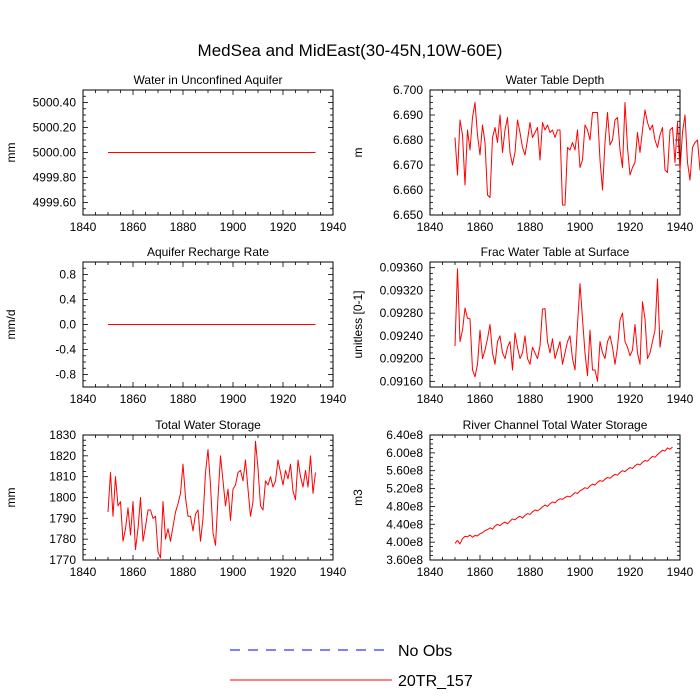  Describe the element at coordinates (55, 103) in the screenshot. I see `y-tick-label: 5000.40` at that location.